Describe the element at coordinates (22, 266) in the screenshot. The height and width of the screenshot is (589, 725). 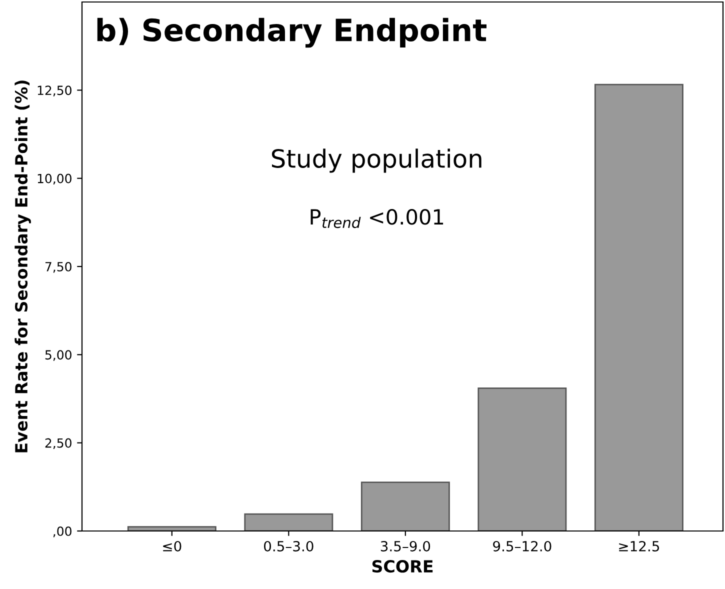
I see `y-axis-title: Event Rate for Secondary End-Point (%)` at that location.